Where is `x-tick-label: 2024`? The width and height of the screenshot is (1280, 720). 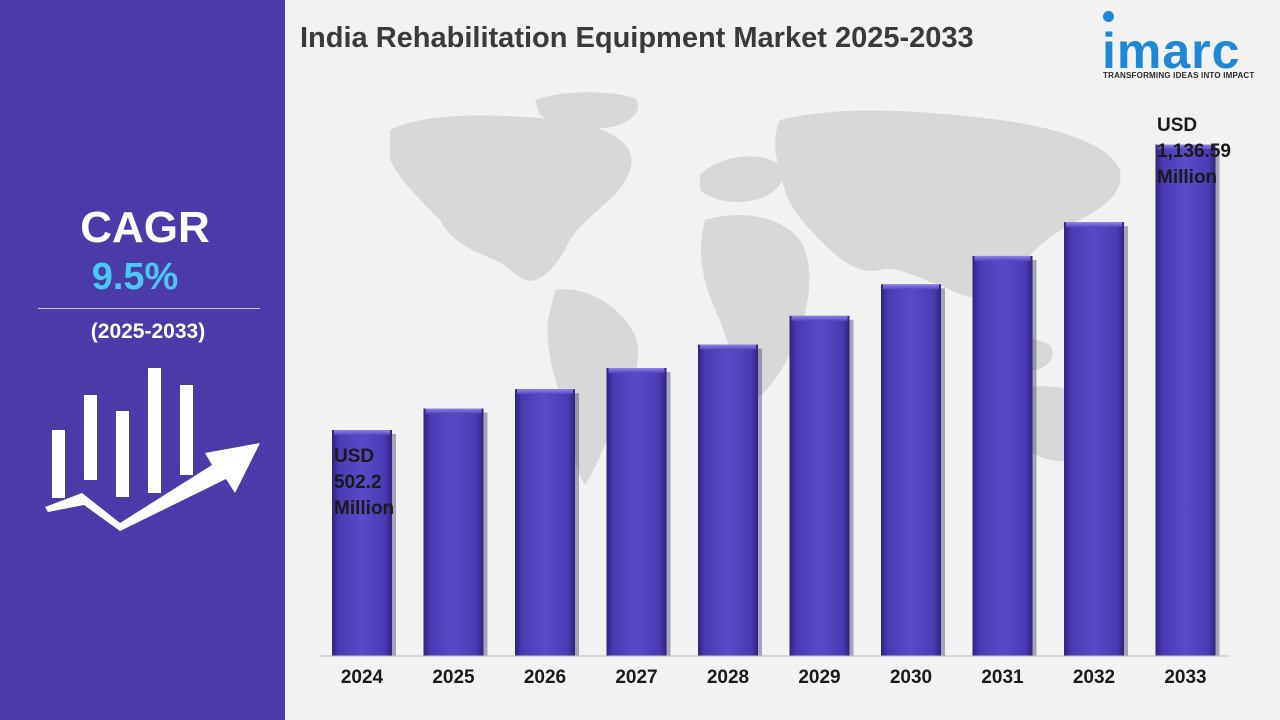
x-tick-label: 2024 is located at coordinates (362, 677).